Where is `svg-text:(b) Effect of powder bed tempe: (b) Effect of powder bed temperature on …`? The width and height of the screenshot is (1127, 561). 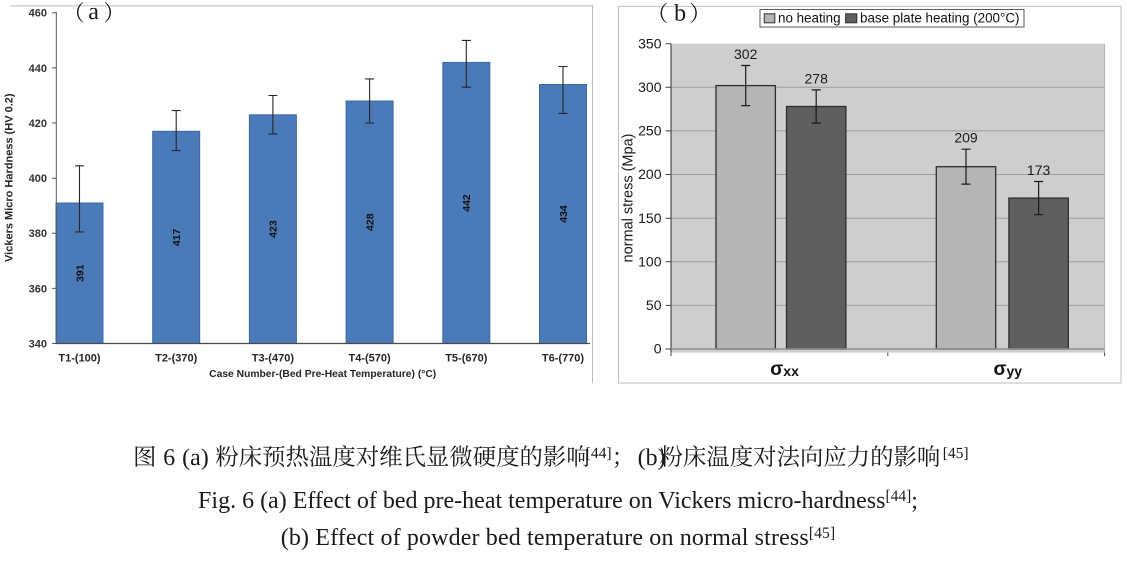
svg-text:(b) Effect of powder bed tempe: (b) Effect of powder bed temperature on … is located at coordinates (558, 538).